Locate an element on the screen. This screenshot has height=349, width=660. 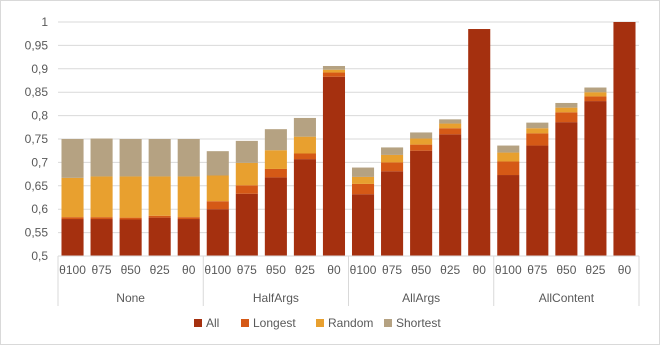
y-tick-label: 0,95 is located at coordinates (37, 45).